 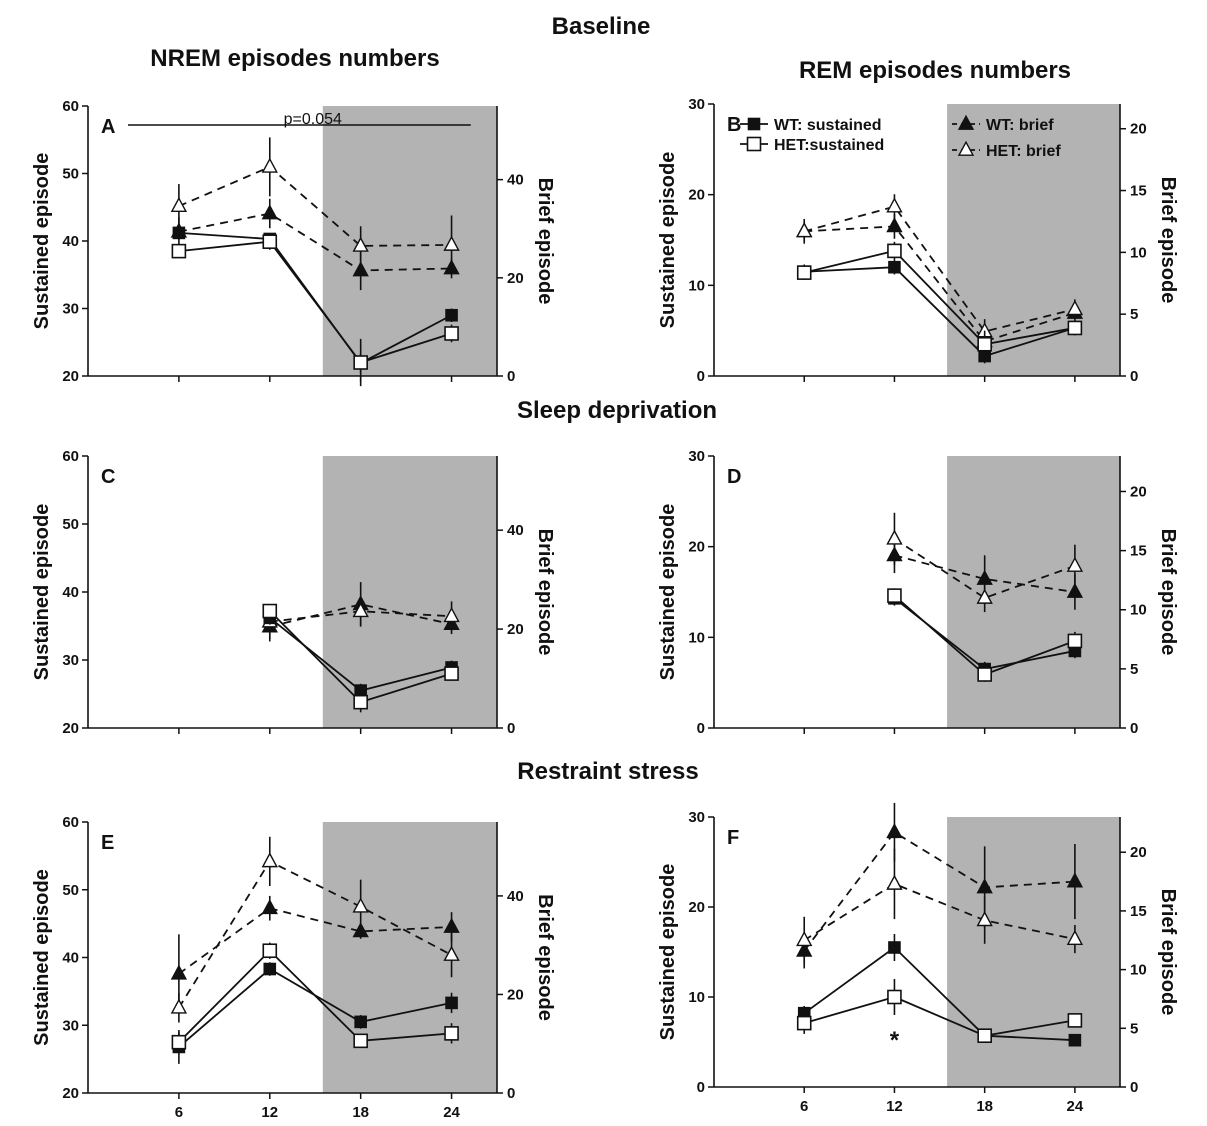 I want to click on significance-label: p=0.054, so click(x=313, y=119).